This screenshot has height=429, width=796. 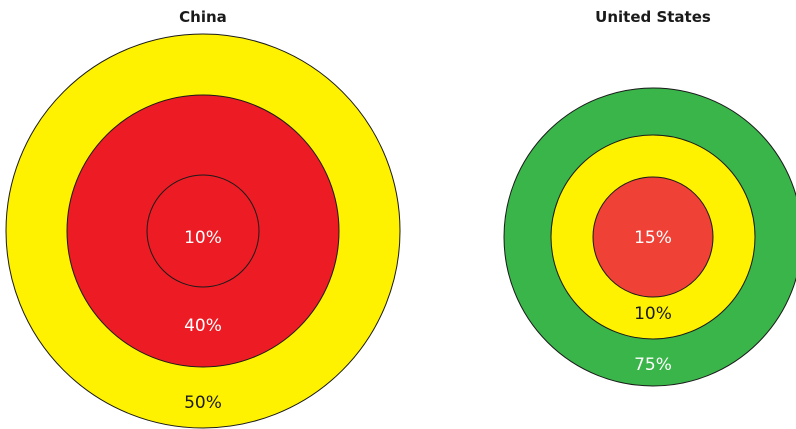 I want to click on china-outer-label: 50%, so click(x=203, y=403).